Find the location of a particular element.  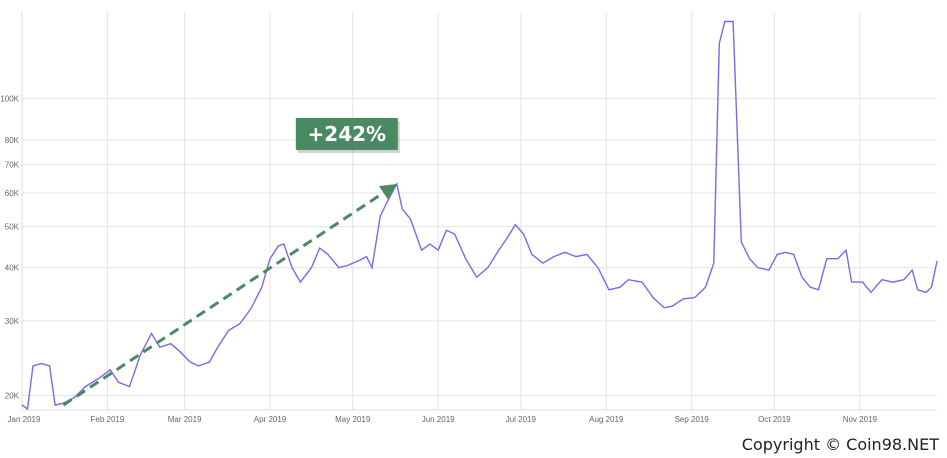

x-tick-label: Mar 2019 is located at coordinates (185, 419).